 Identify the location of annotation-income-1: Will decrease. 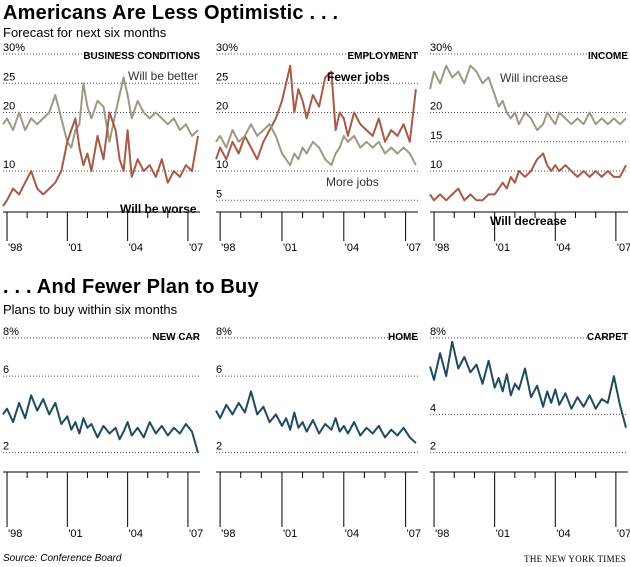
(528, 221).